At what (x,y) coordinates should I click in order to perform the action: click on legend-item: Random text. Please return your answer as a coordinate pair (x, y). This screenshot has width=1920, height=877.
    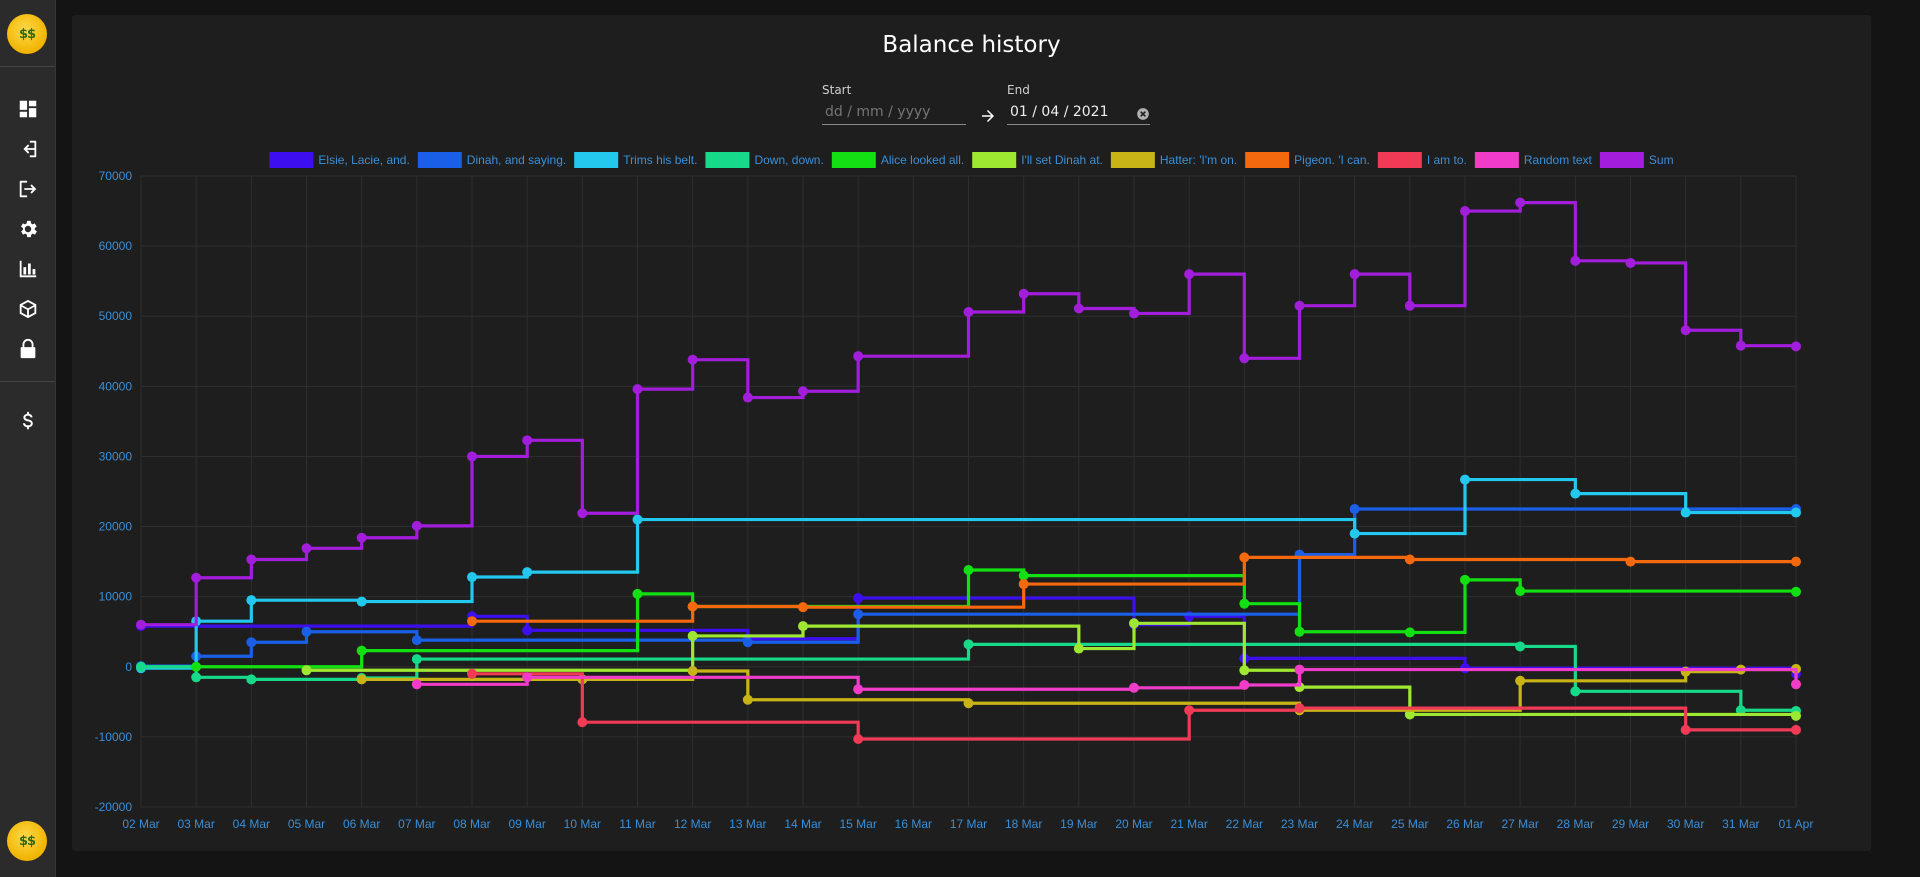
    Looking at the image, I should click on (1533, 160).